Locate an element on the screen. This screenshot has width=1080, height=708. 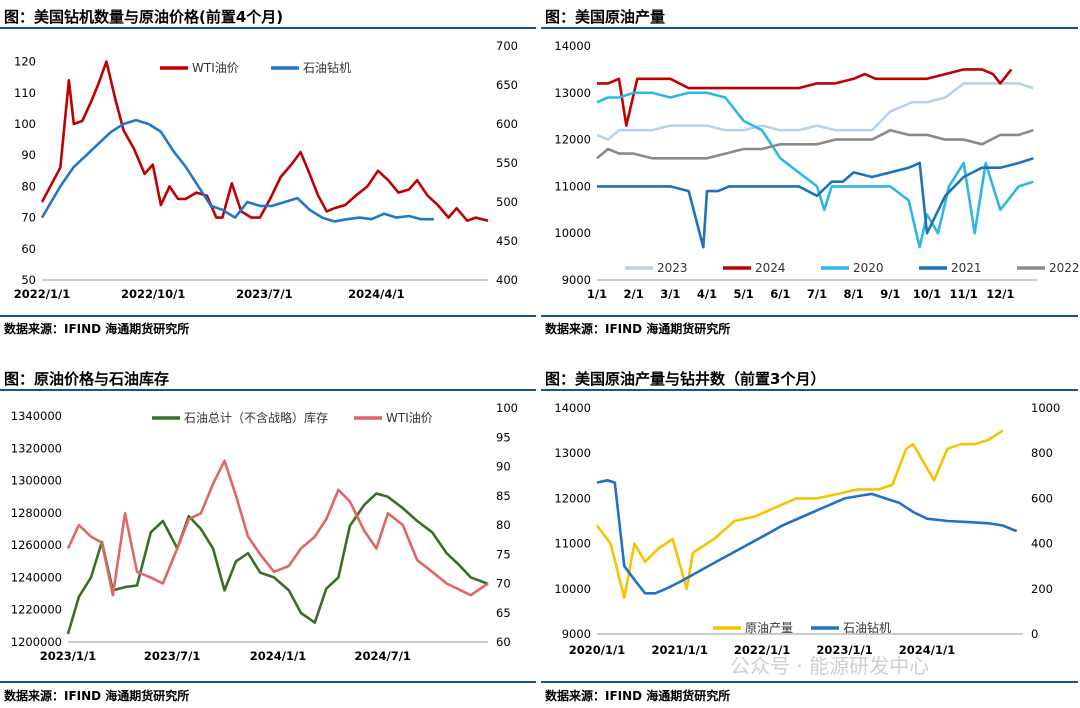
y-left-tick-label: 12000 is located at coordinates (572, 140).